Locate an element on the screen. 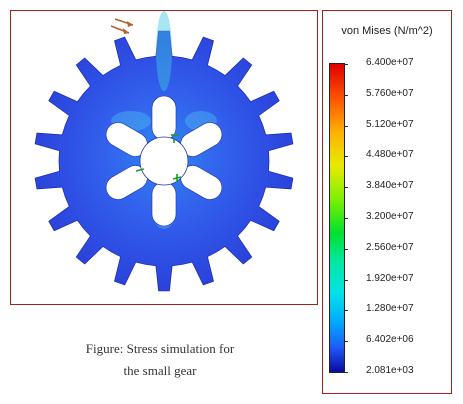  legend-tick-label: 6.400e+07 is located at coordinates (390, 62).